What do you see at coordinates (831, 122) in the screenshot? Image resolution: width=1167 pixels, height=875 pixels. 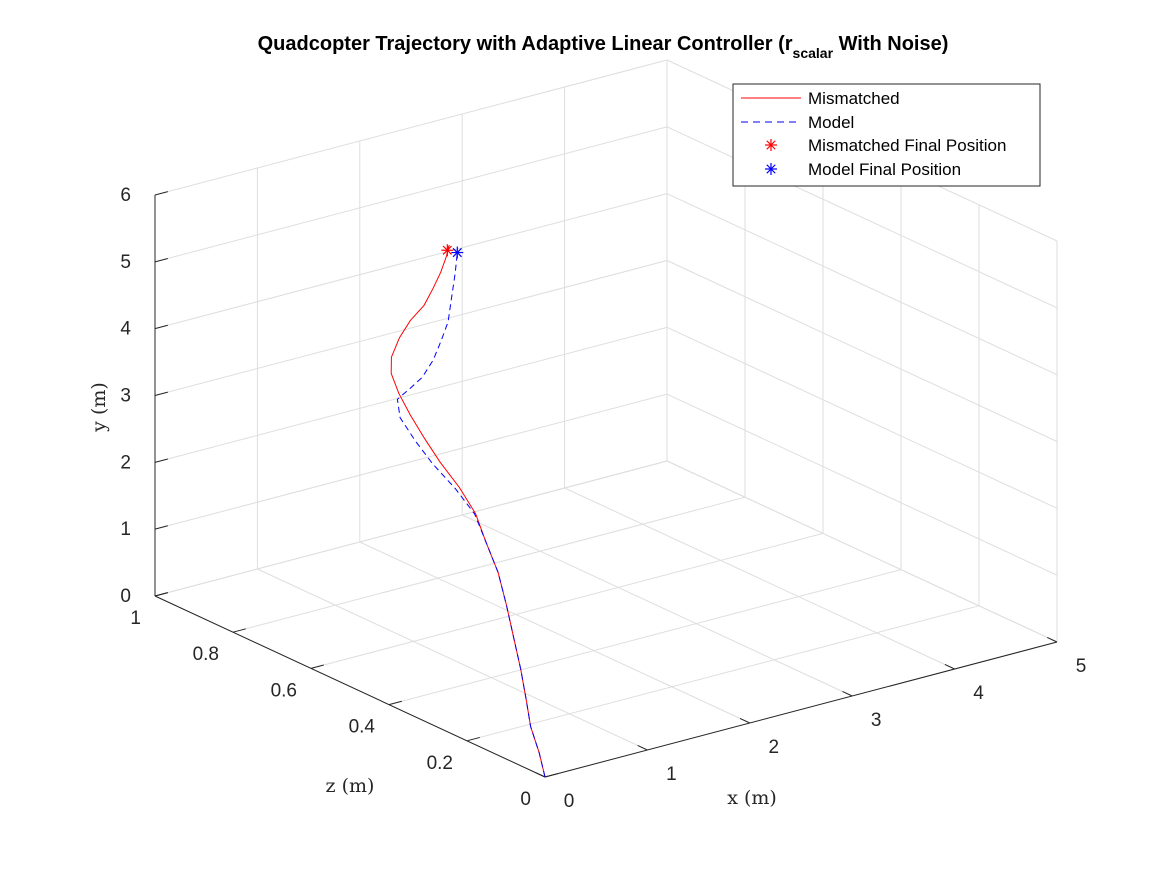 I see `legend-label-model: Model` at bounding box center [831, 122].